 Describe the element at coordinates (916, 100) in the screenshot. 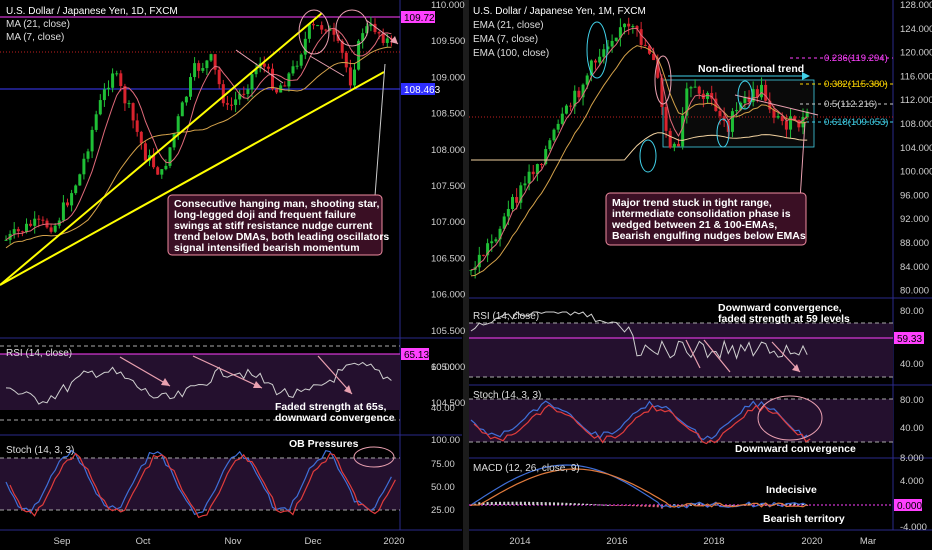

I see `right-price-tick: 112.000` at that location.